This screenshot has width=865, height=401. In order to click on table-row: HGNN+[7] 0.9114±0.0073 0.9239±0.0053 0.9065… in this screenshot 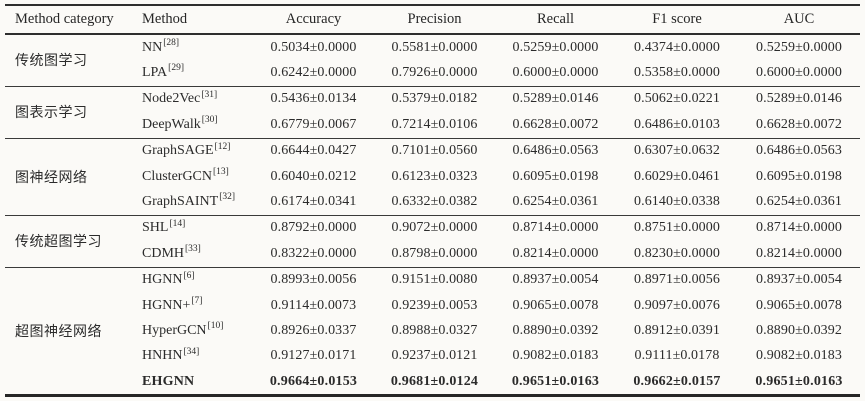, I will do `click(432, 305)`.